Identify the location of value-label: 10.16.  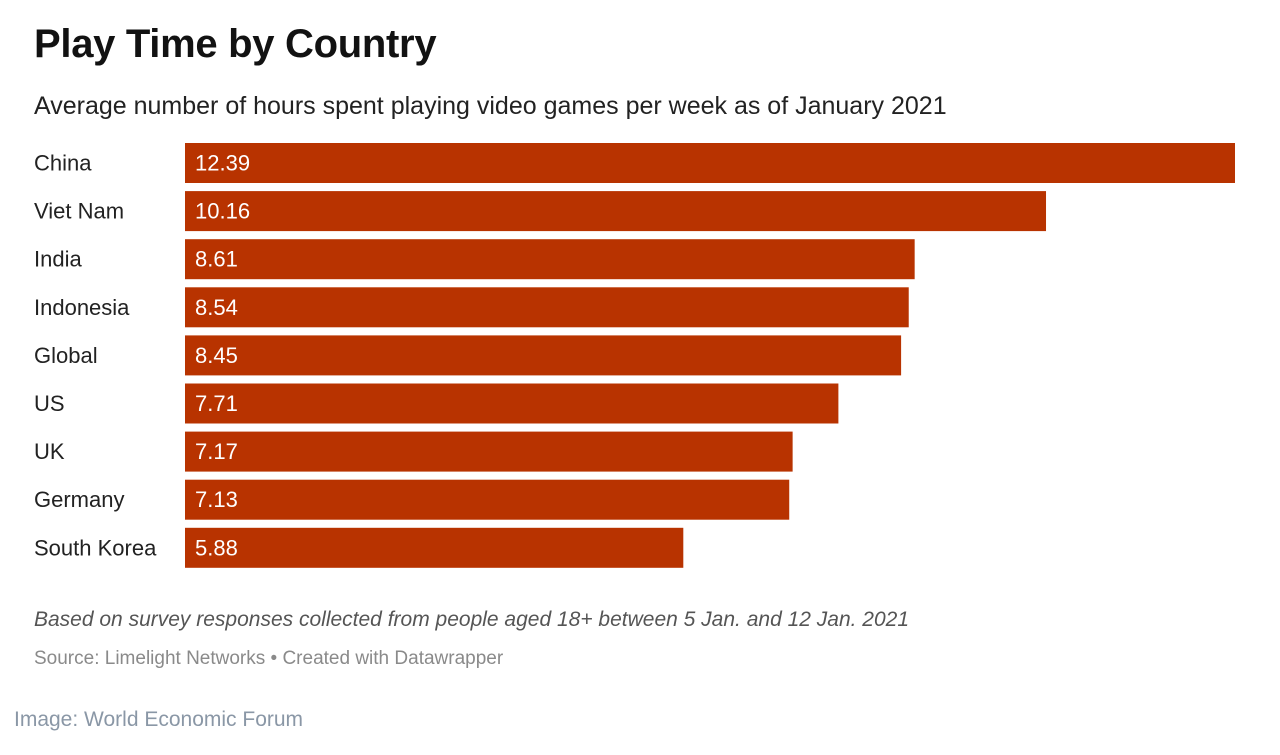
(222, 211).